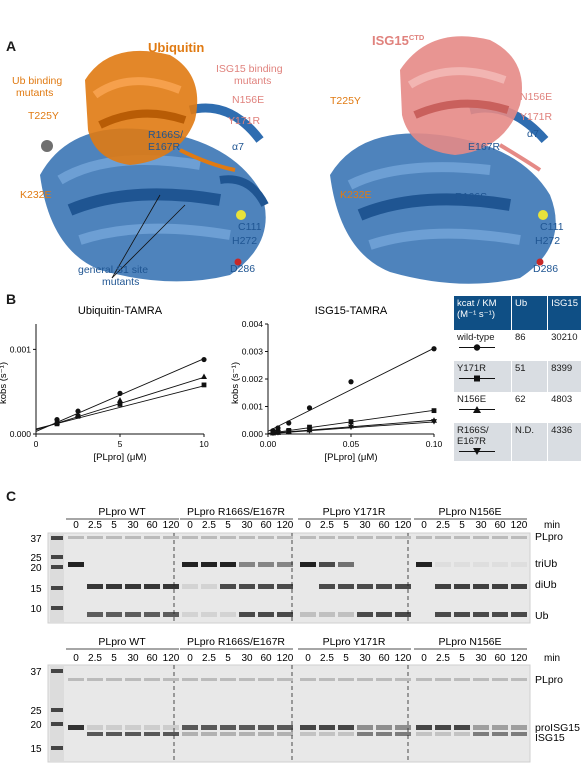 This screenshot has width=587, height=764. Describe the element at coordinates (253, 407) in the screenshot. I see `y-tick-label: 0.001` at that location.